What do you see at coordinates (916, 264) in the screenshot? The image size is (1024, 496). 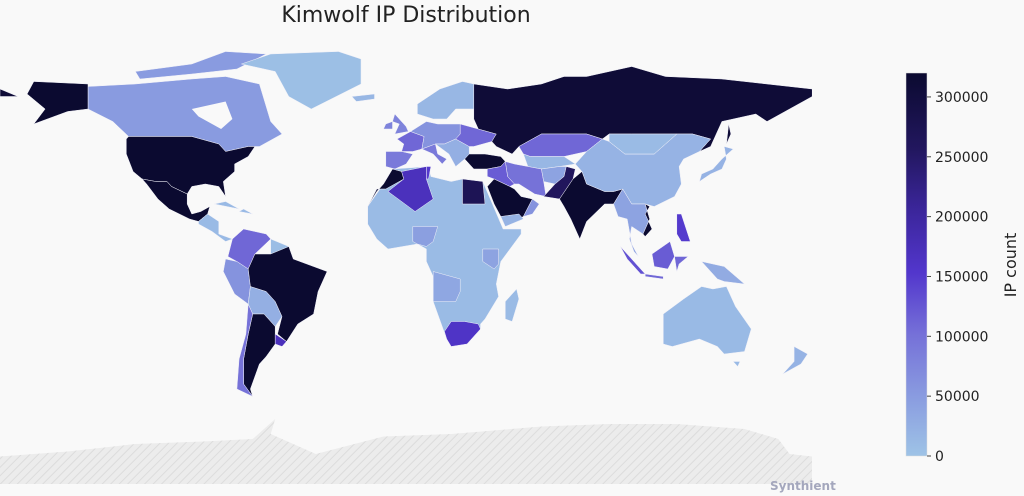 I see `colorbar-gradient` at bounding box center [916, 264].